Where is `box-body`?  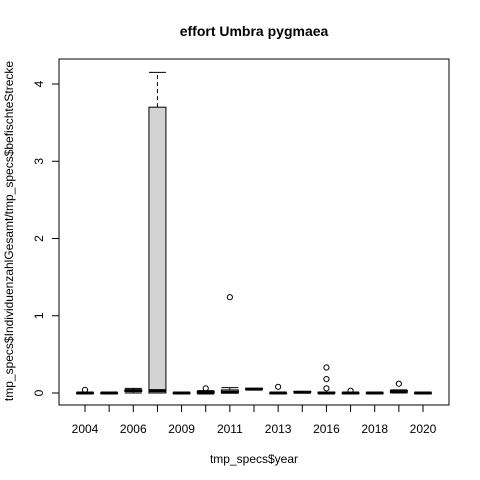
box-body is located at coordinates (157, 250).